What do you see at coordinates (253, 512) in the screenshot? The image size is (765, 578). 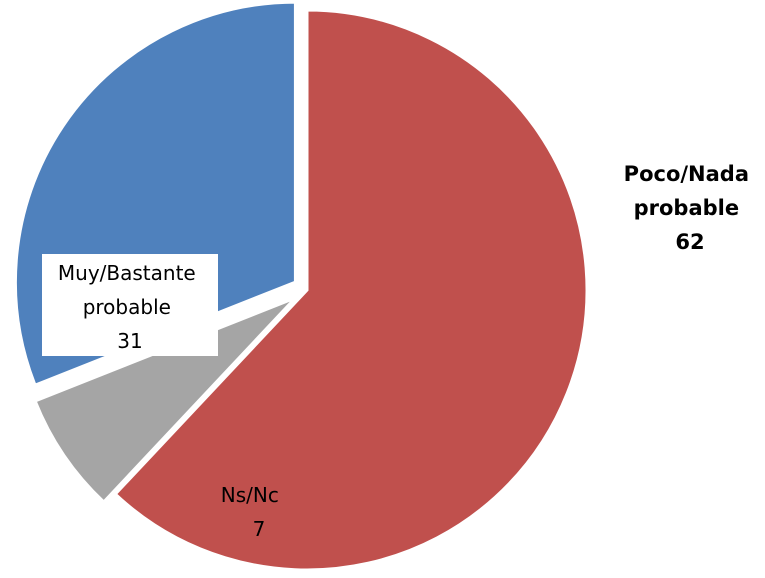 I see `slice-label-ns-nc: Ns/Nc 7` at bounding box center [253, 512].